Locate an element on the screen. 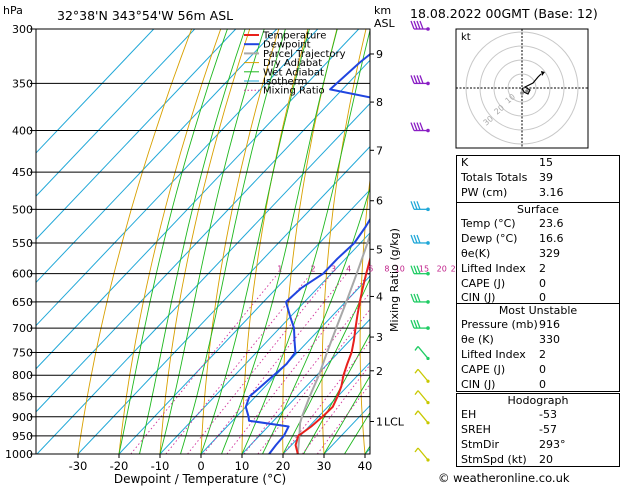  surface-row: Lifted Index 2 is located at coordinates (538, 269).